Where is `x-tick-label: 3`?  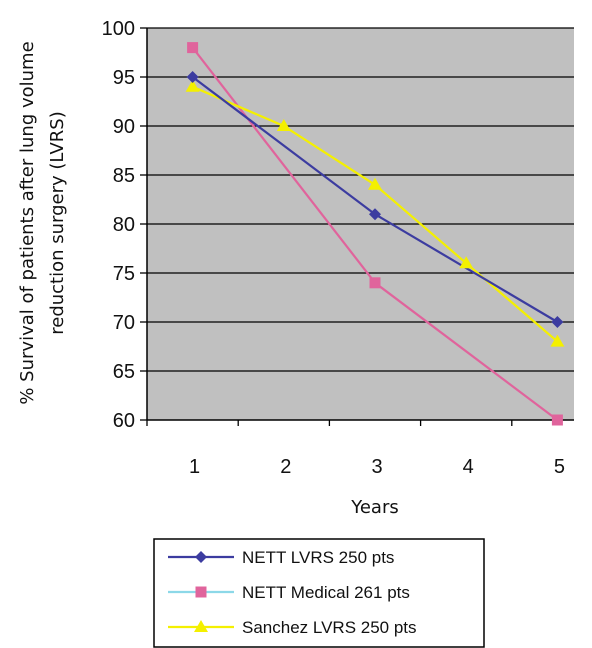
x-tick-label: 3 is located at coordinates (376, 467).